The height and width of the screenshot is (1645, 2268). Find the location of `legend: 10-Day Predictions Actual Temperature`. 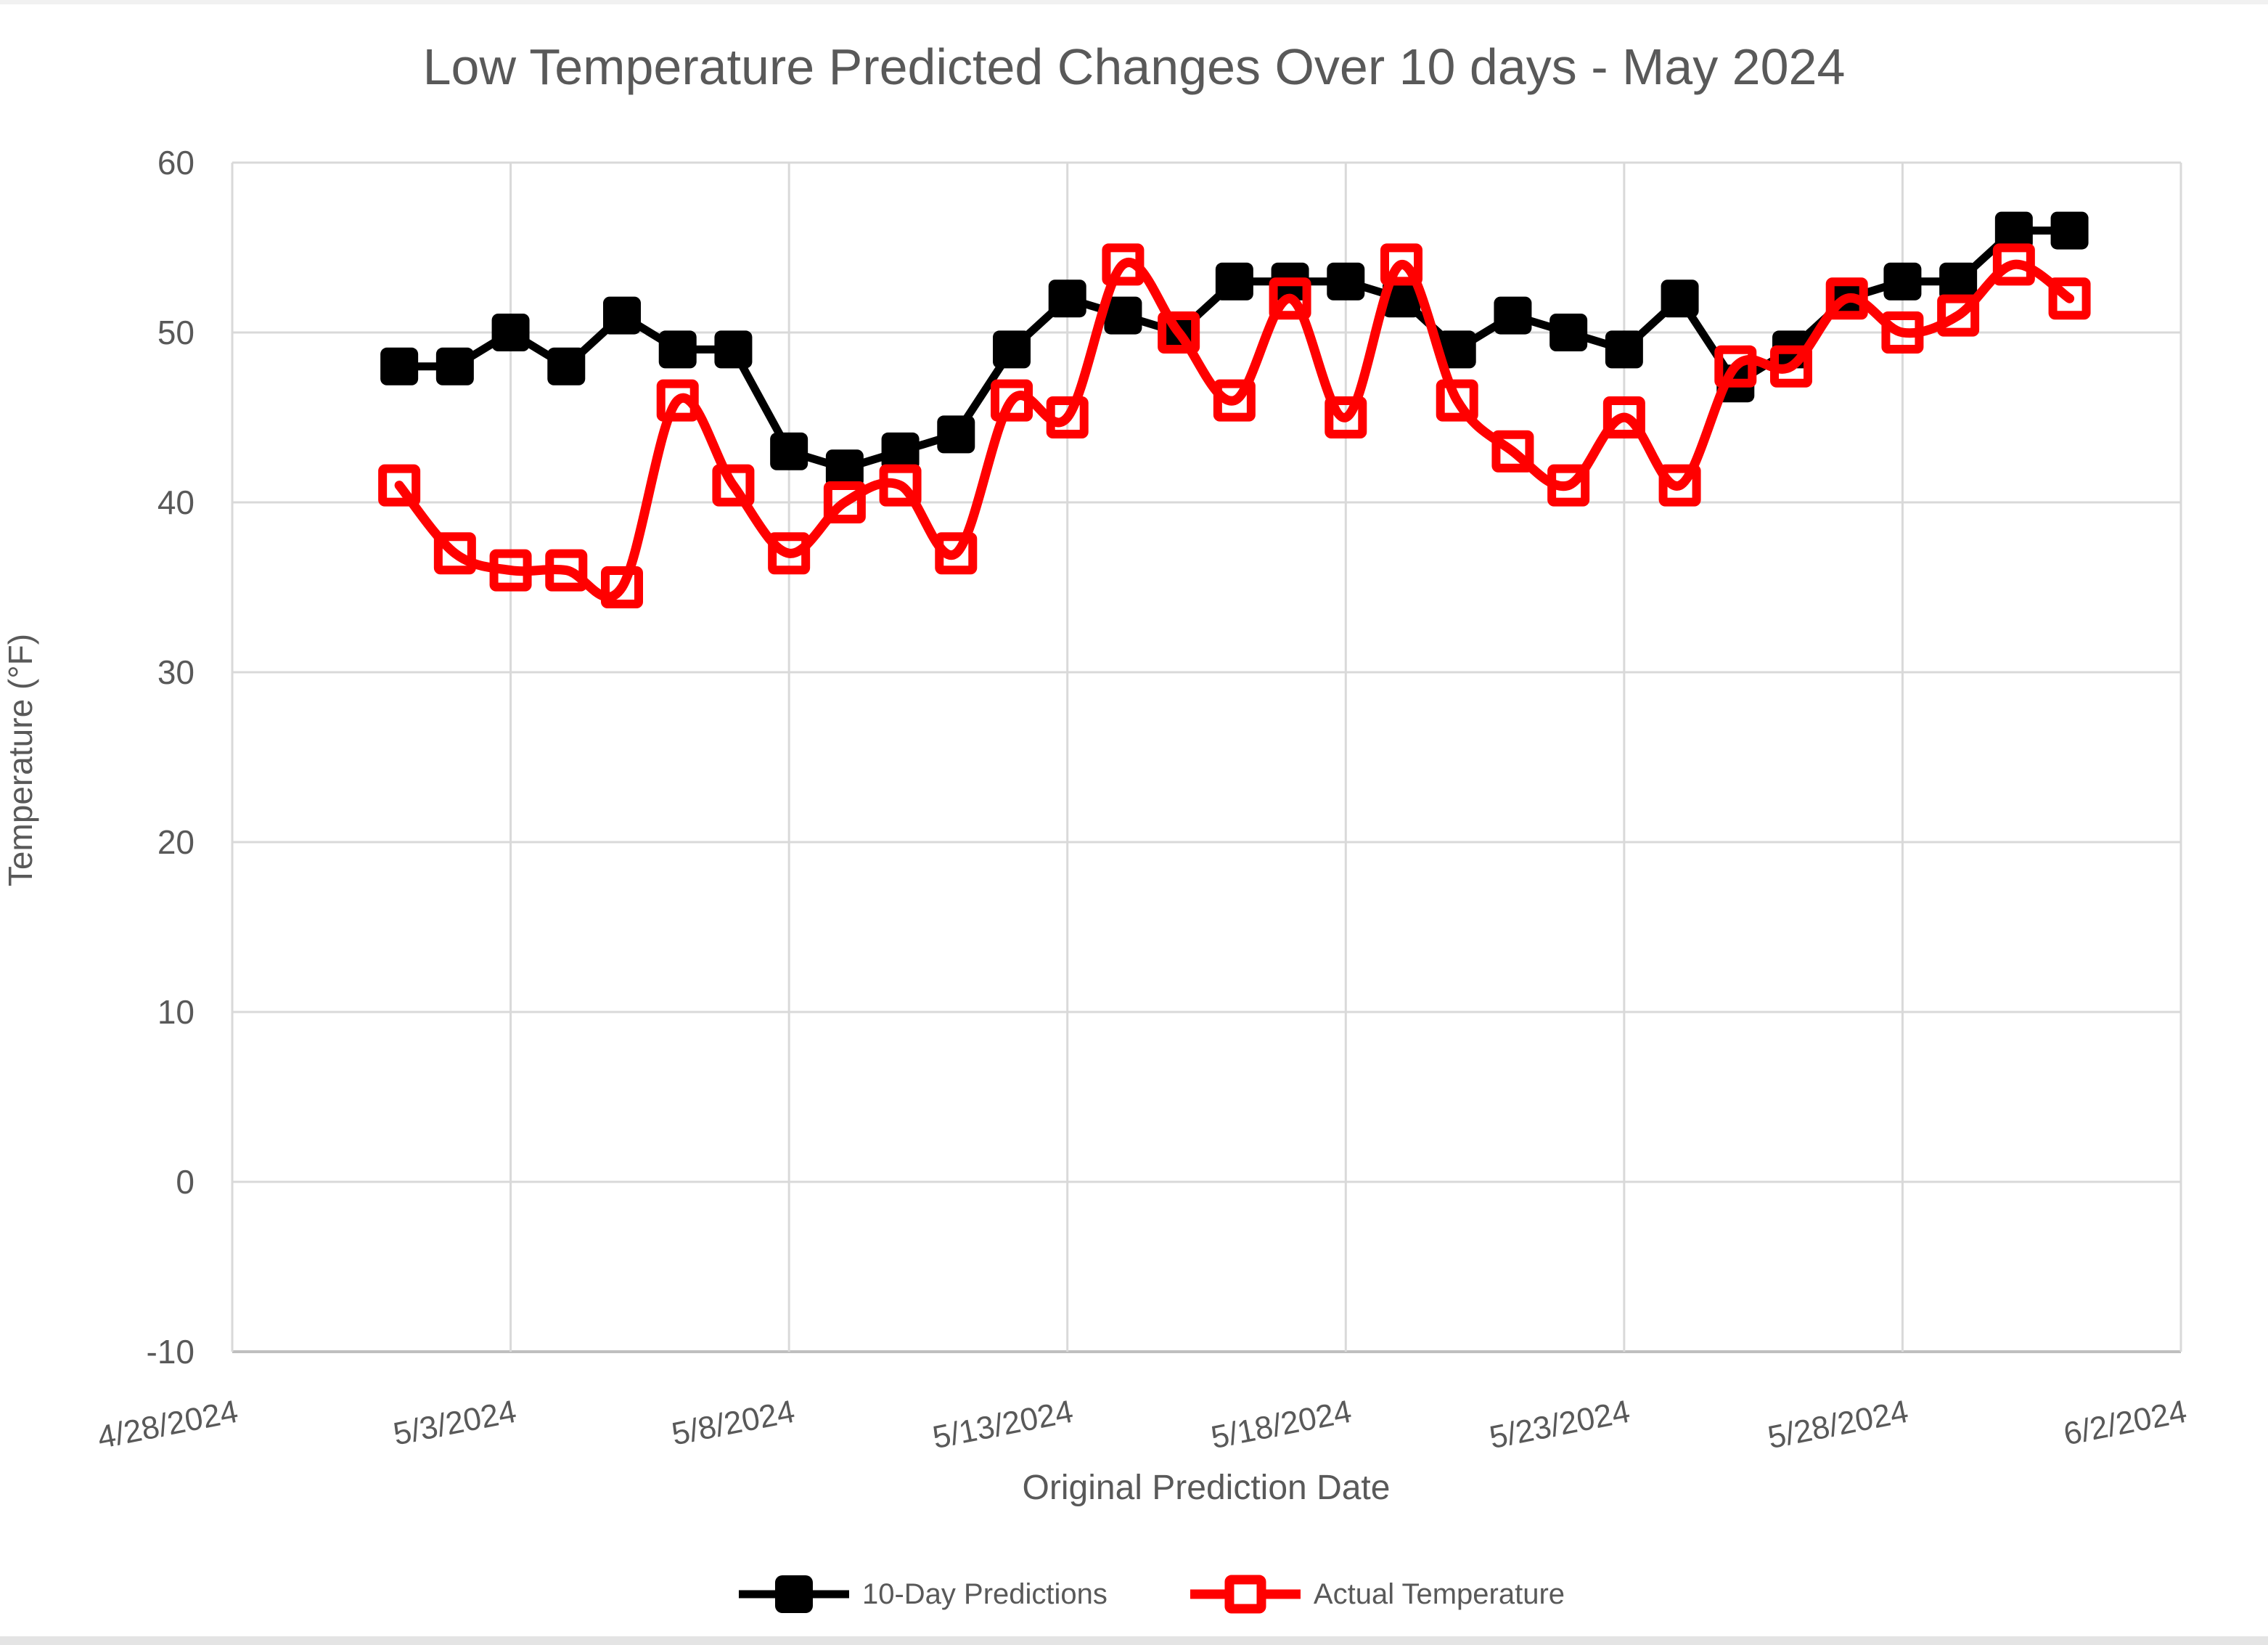

legend: 10-Day Predictions Actual Temperature is located at coordinates (1150, 1594).